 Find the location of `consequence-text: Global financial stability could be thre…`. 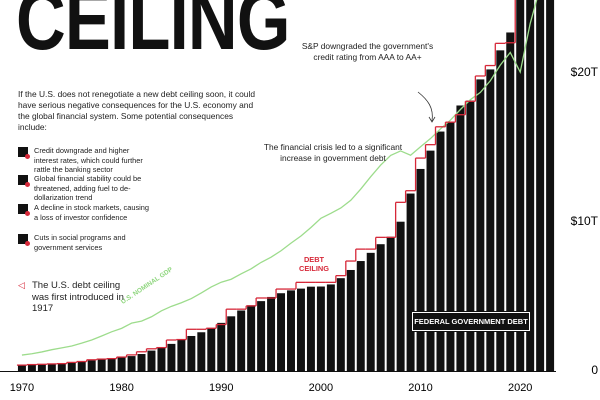

consequence-text: Global financial stability could be thre… is located at coordinates (88, 188).